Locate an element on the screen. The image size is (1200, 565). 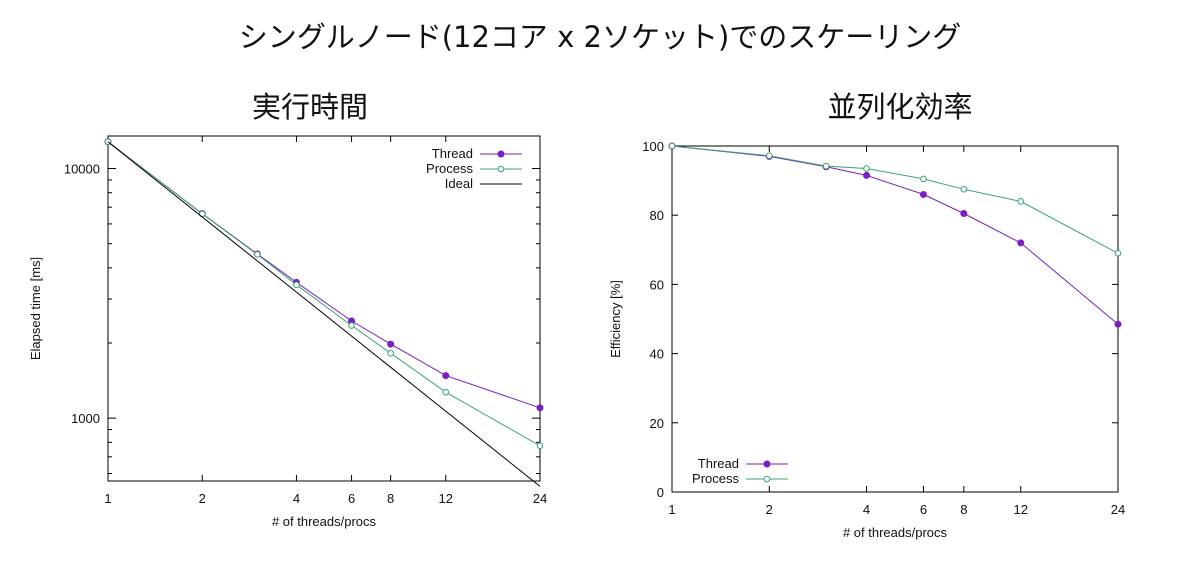
series-thread is located at coordinates (895, 235).